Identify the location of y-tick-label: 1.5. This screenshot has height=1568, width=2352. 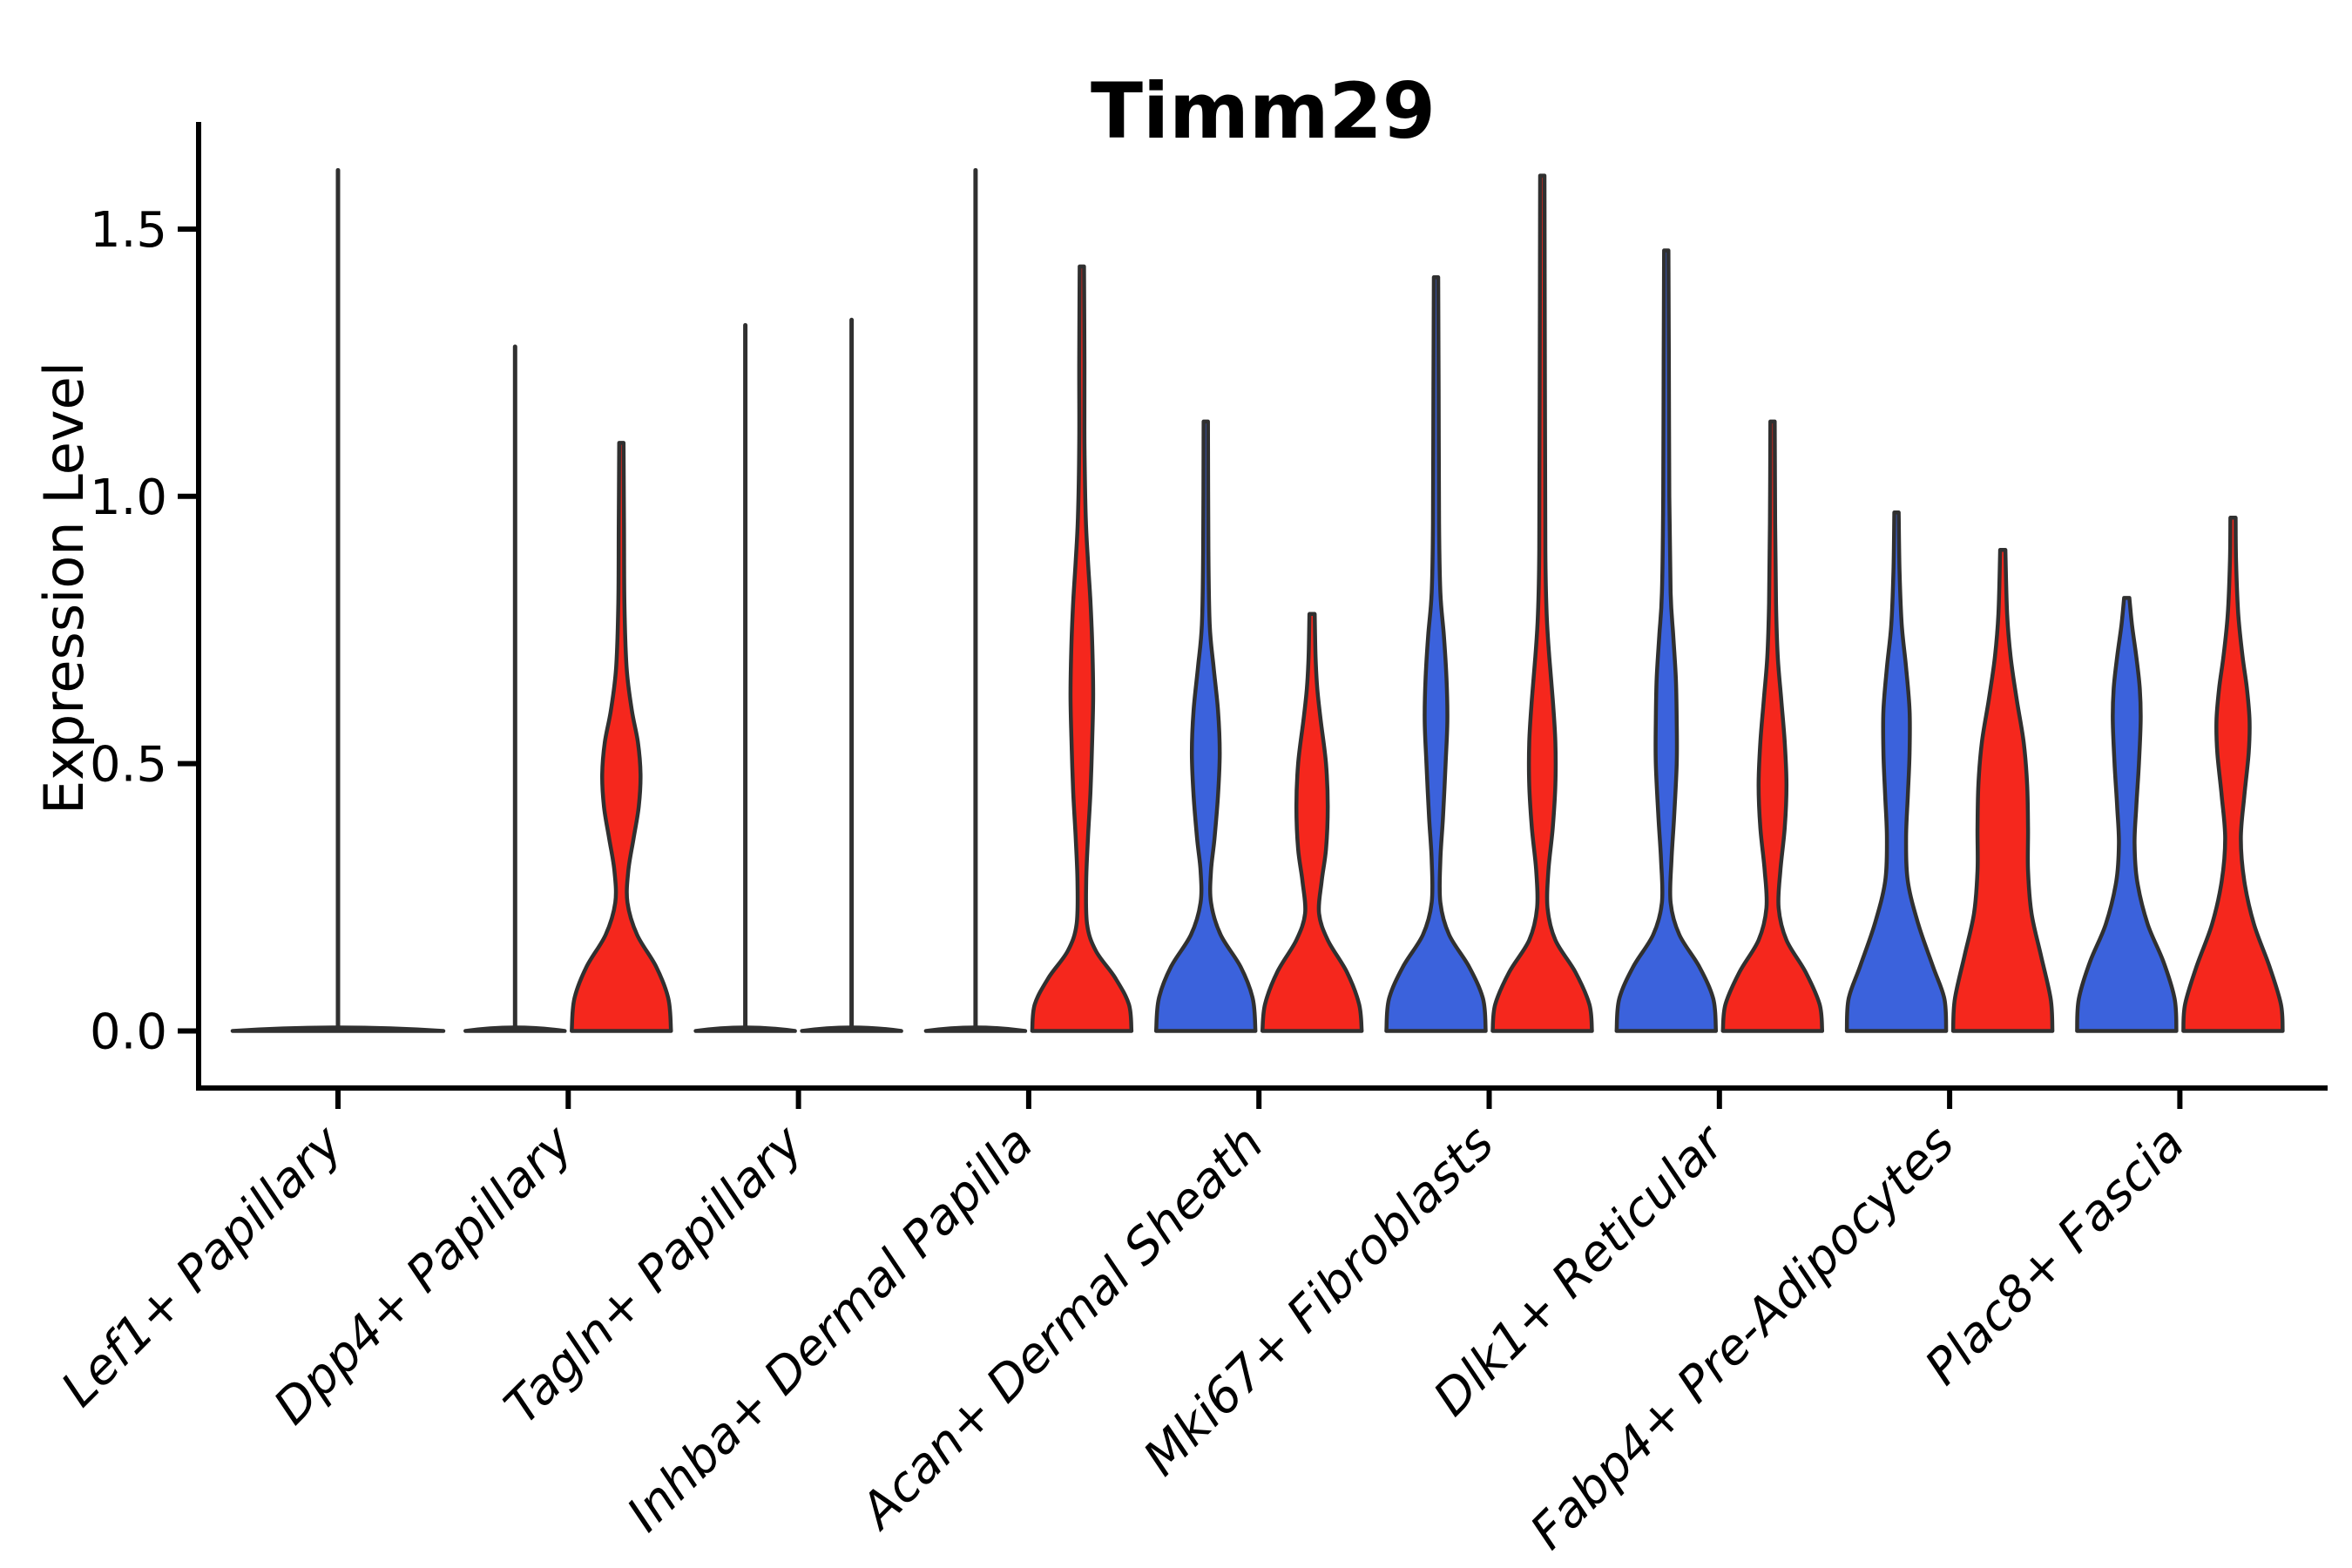
(129, 230).